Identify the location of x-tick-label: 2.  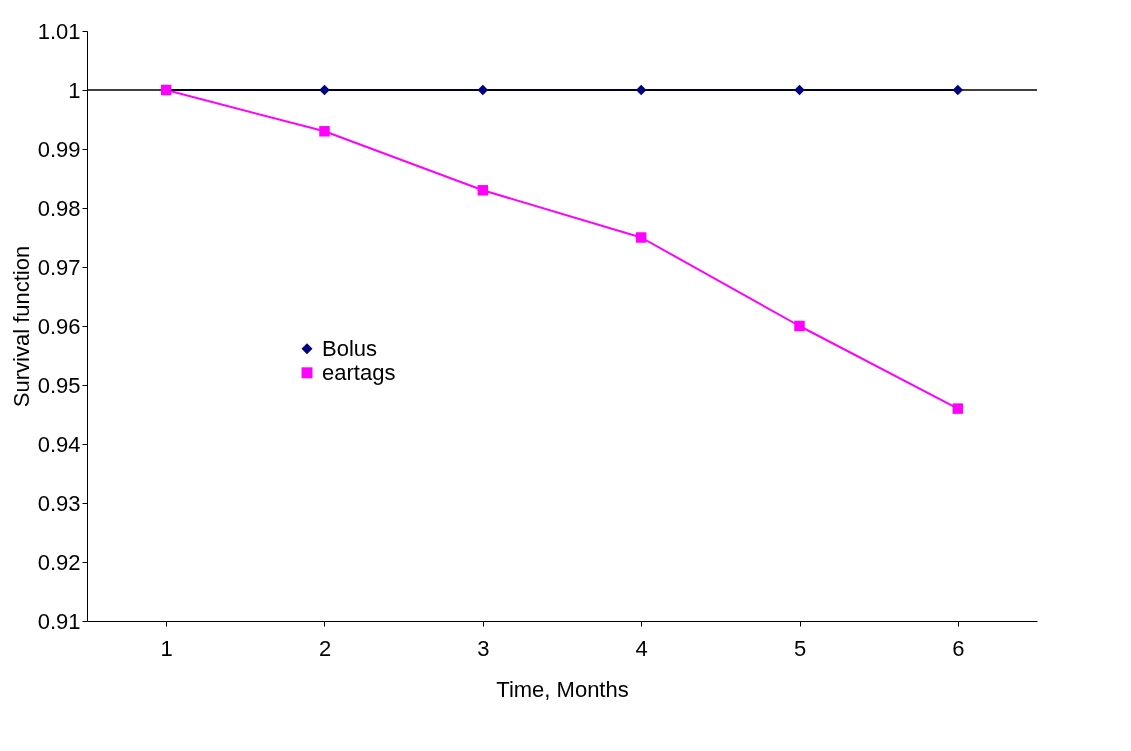
(325, 648).